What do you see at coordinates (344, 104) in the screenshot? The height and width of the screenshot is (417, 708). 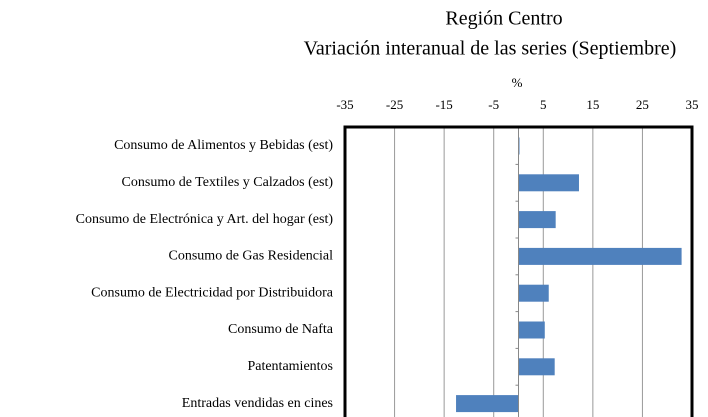 I see `x-tick-label: -35` at bounding box center [344, 104].